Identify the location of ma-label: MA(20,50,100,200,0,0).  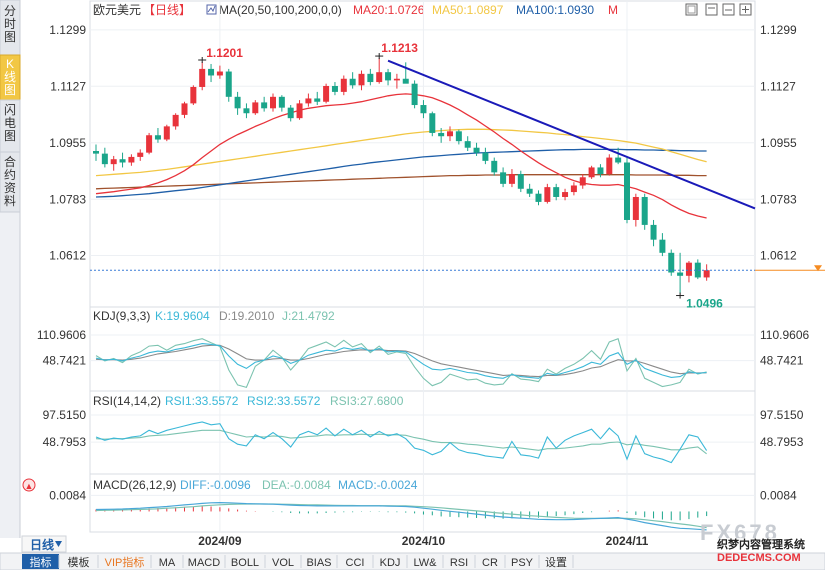
(280, 10).